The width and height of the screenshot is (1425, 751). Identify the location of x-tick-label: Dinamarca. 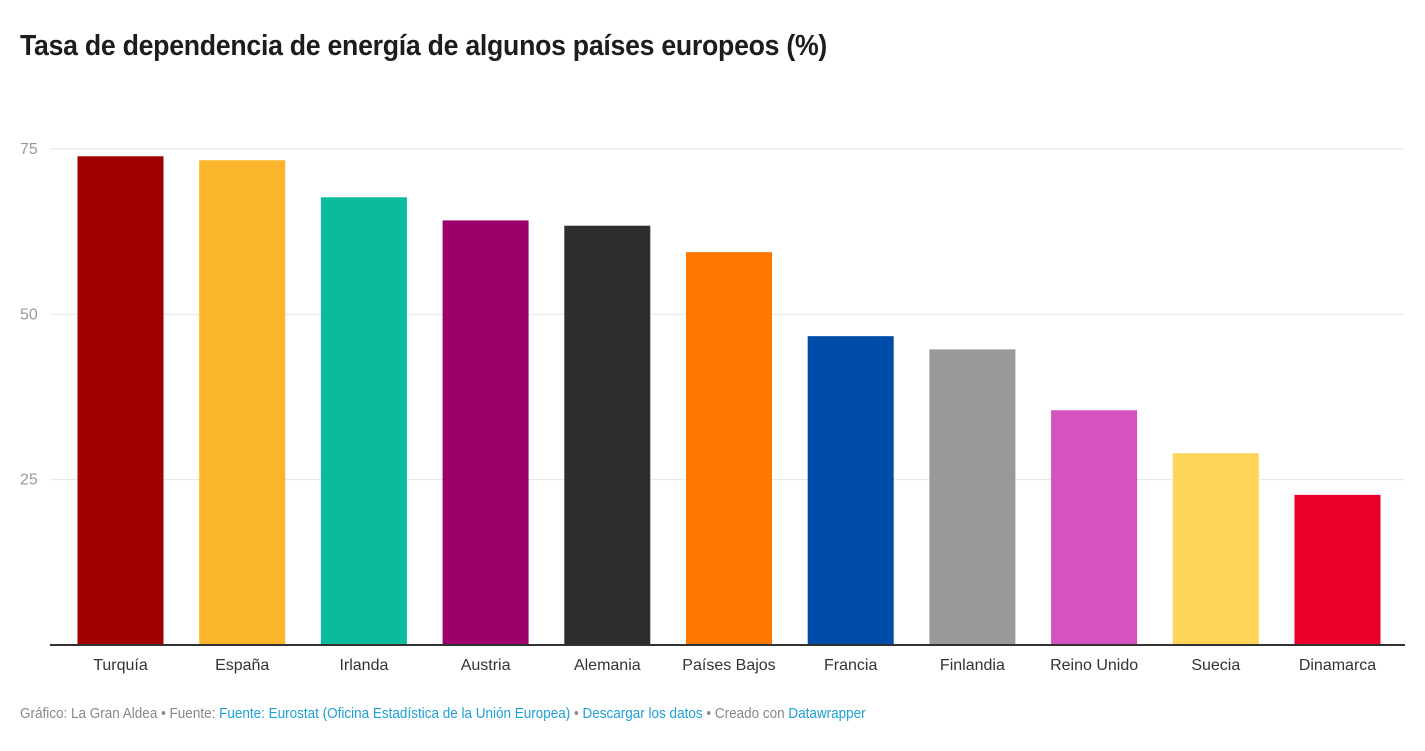
(1337, 665).